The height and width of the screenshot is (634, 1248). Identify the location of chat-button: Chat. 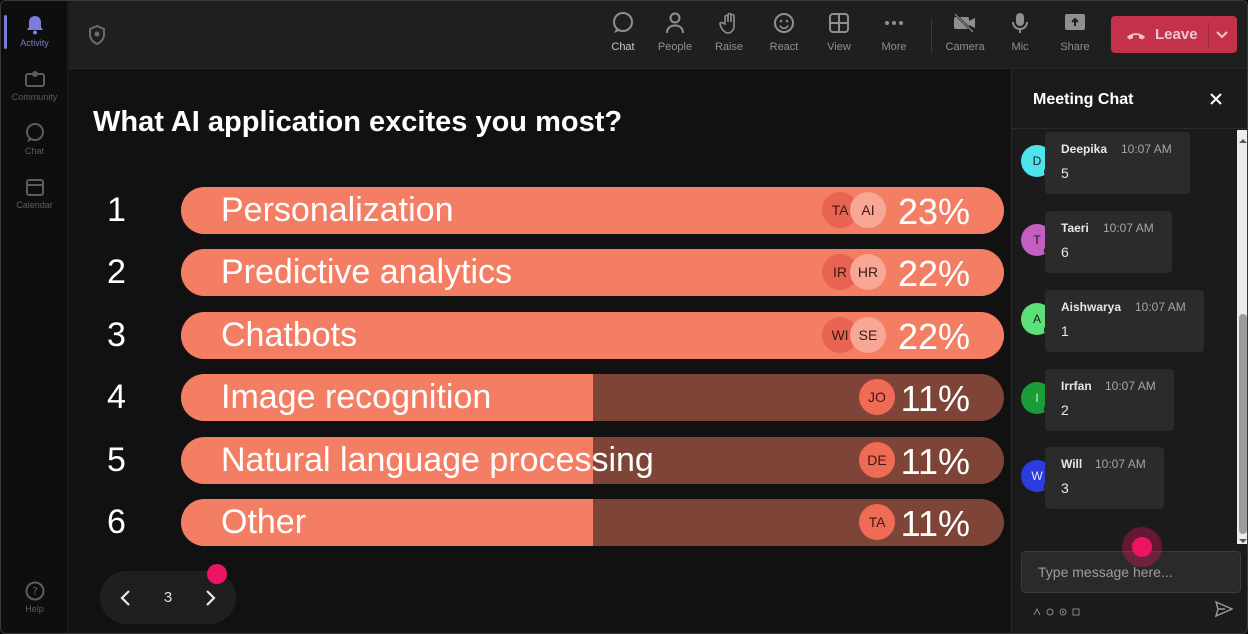
(623, 42).